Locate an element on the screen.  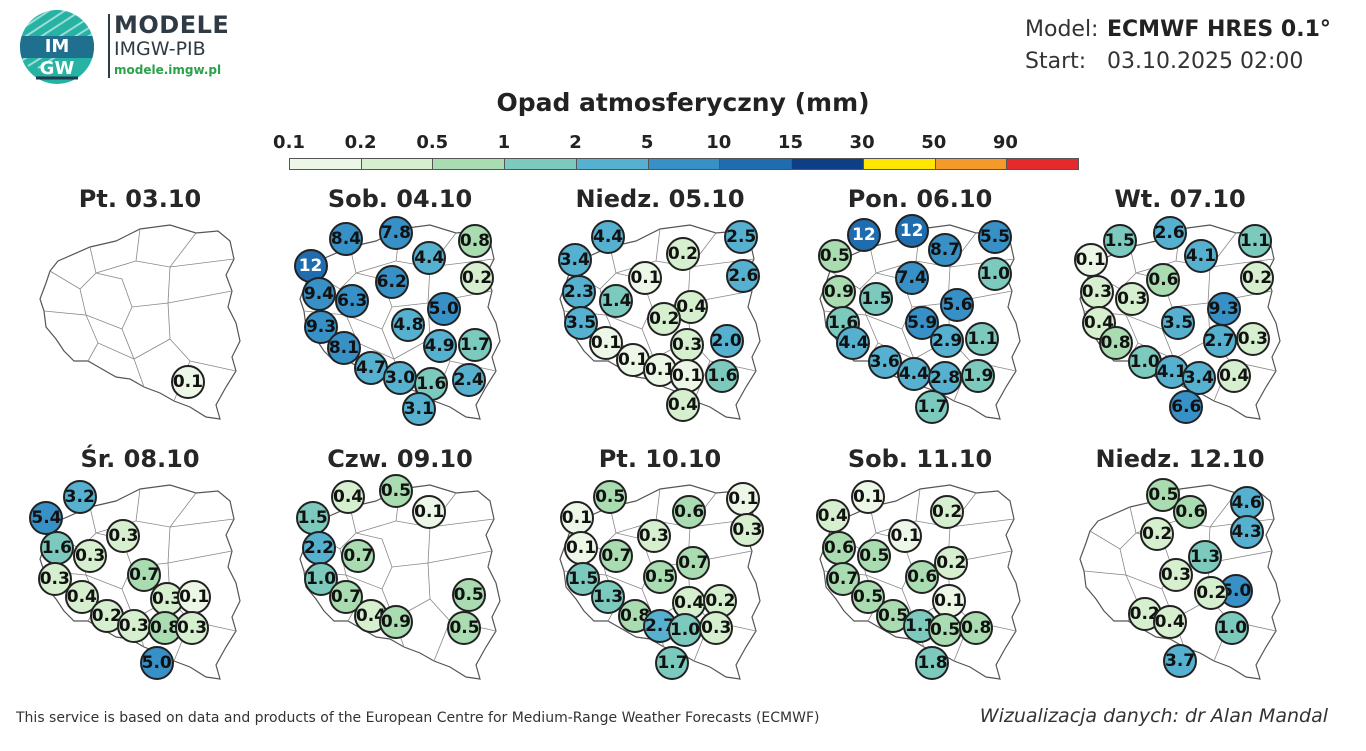
model-label: Model: is located at coordinates (1062, 29).